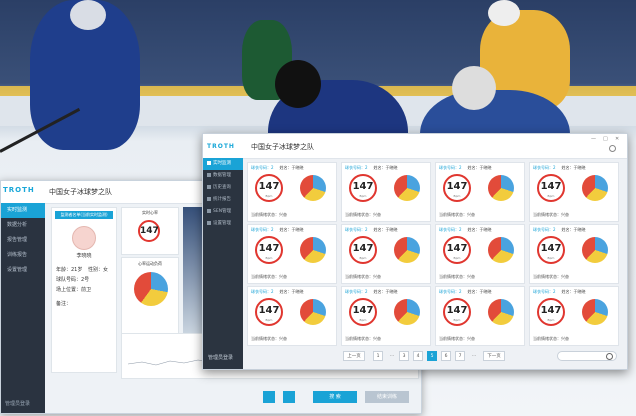 This screenshot has width=636, height=416. Describe the element at coordinates (23, 210) in the screenshot. I see `back-nav-item: 实时监测` at that location.